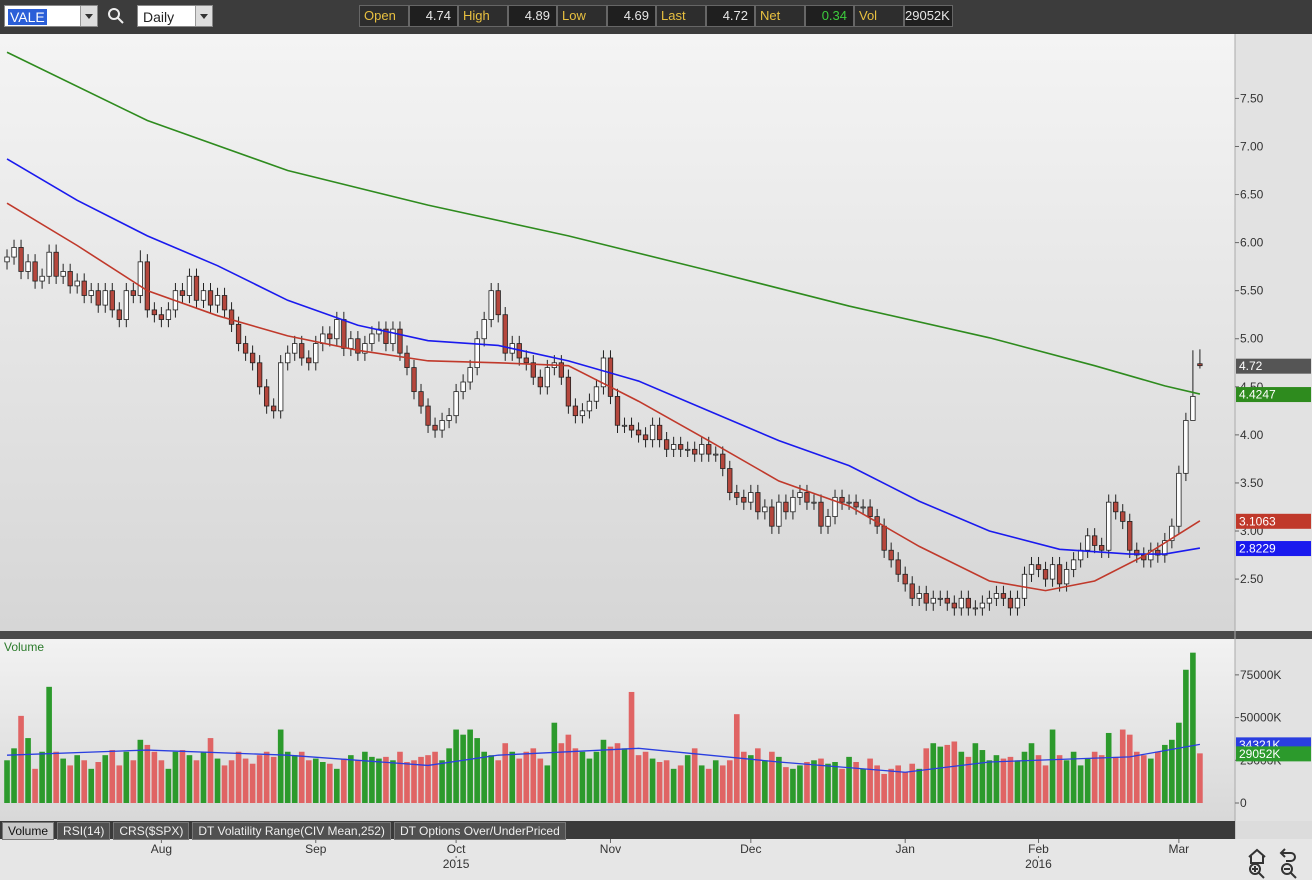 The height and width of the screenshot is (880, 1312). What do you see at coordinates (51, 16) in the screenshot?
I see `symbol-input: VALE` at bounding box center [51, 16].